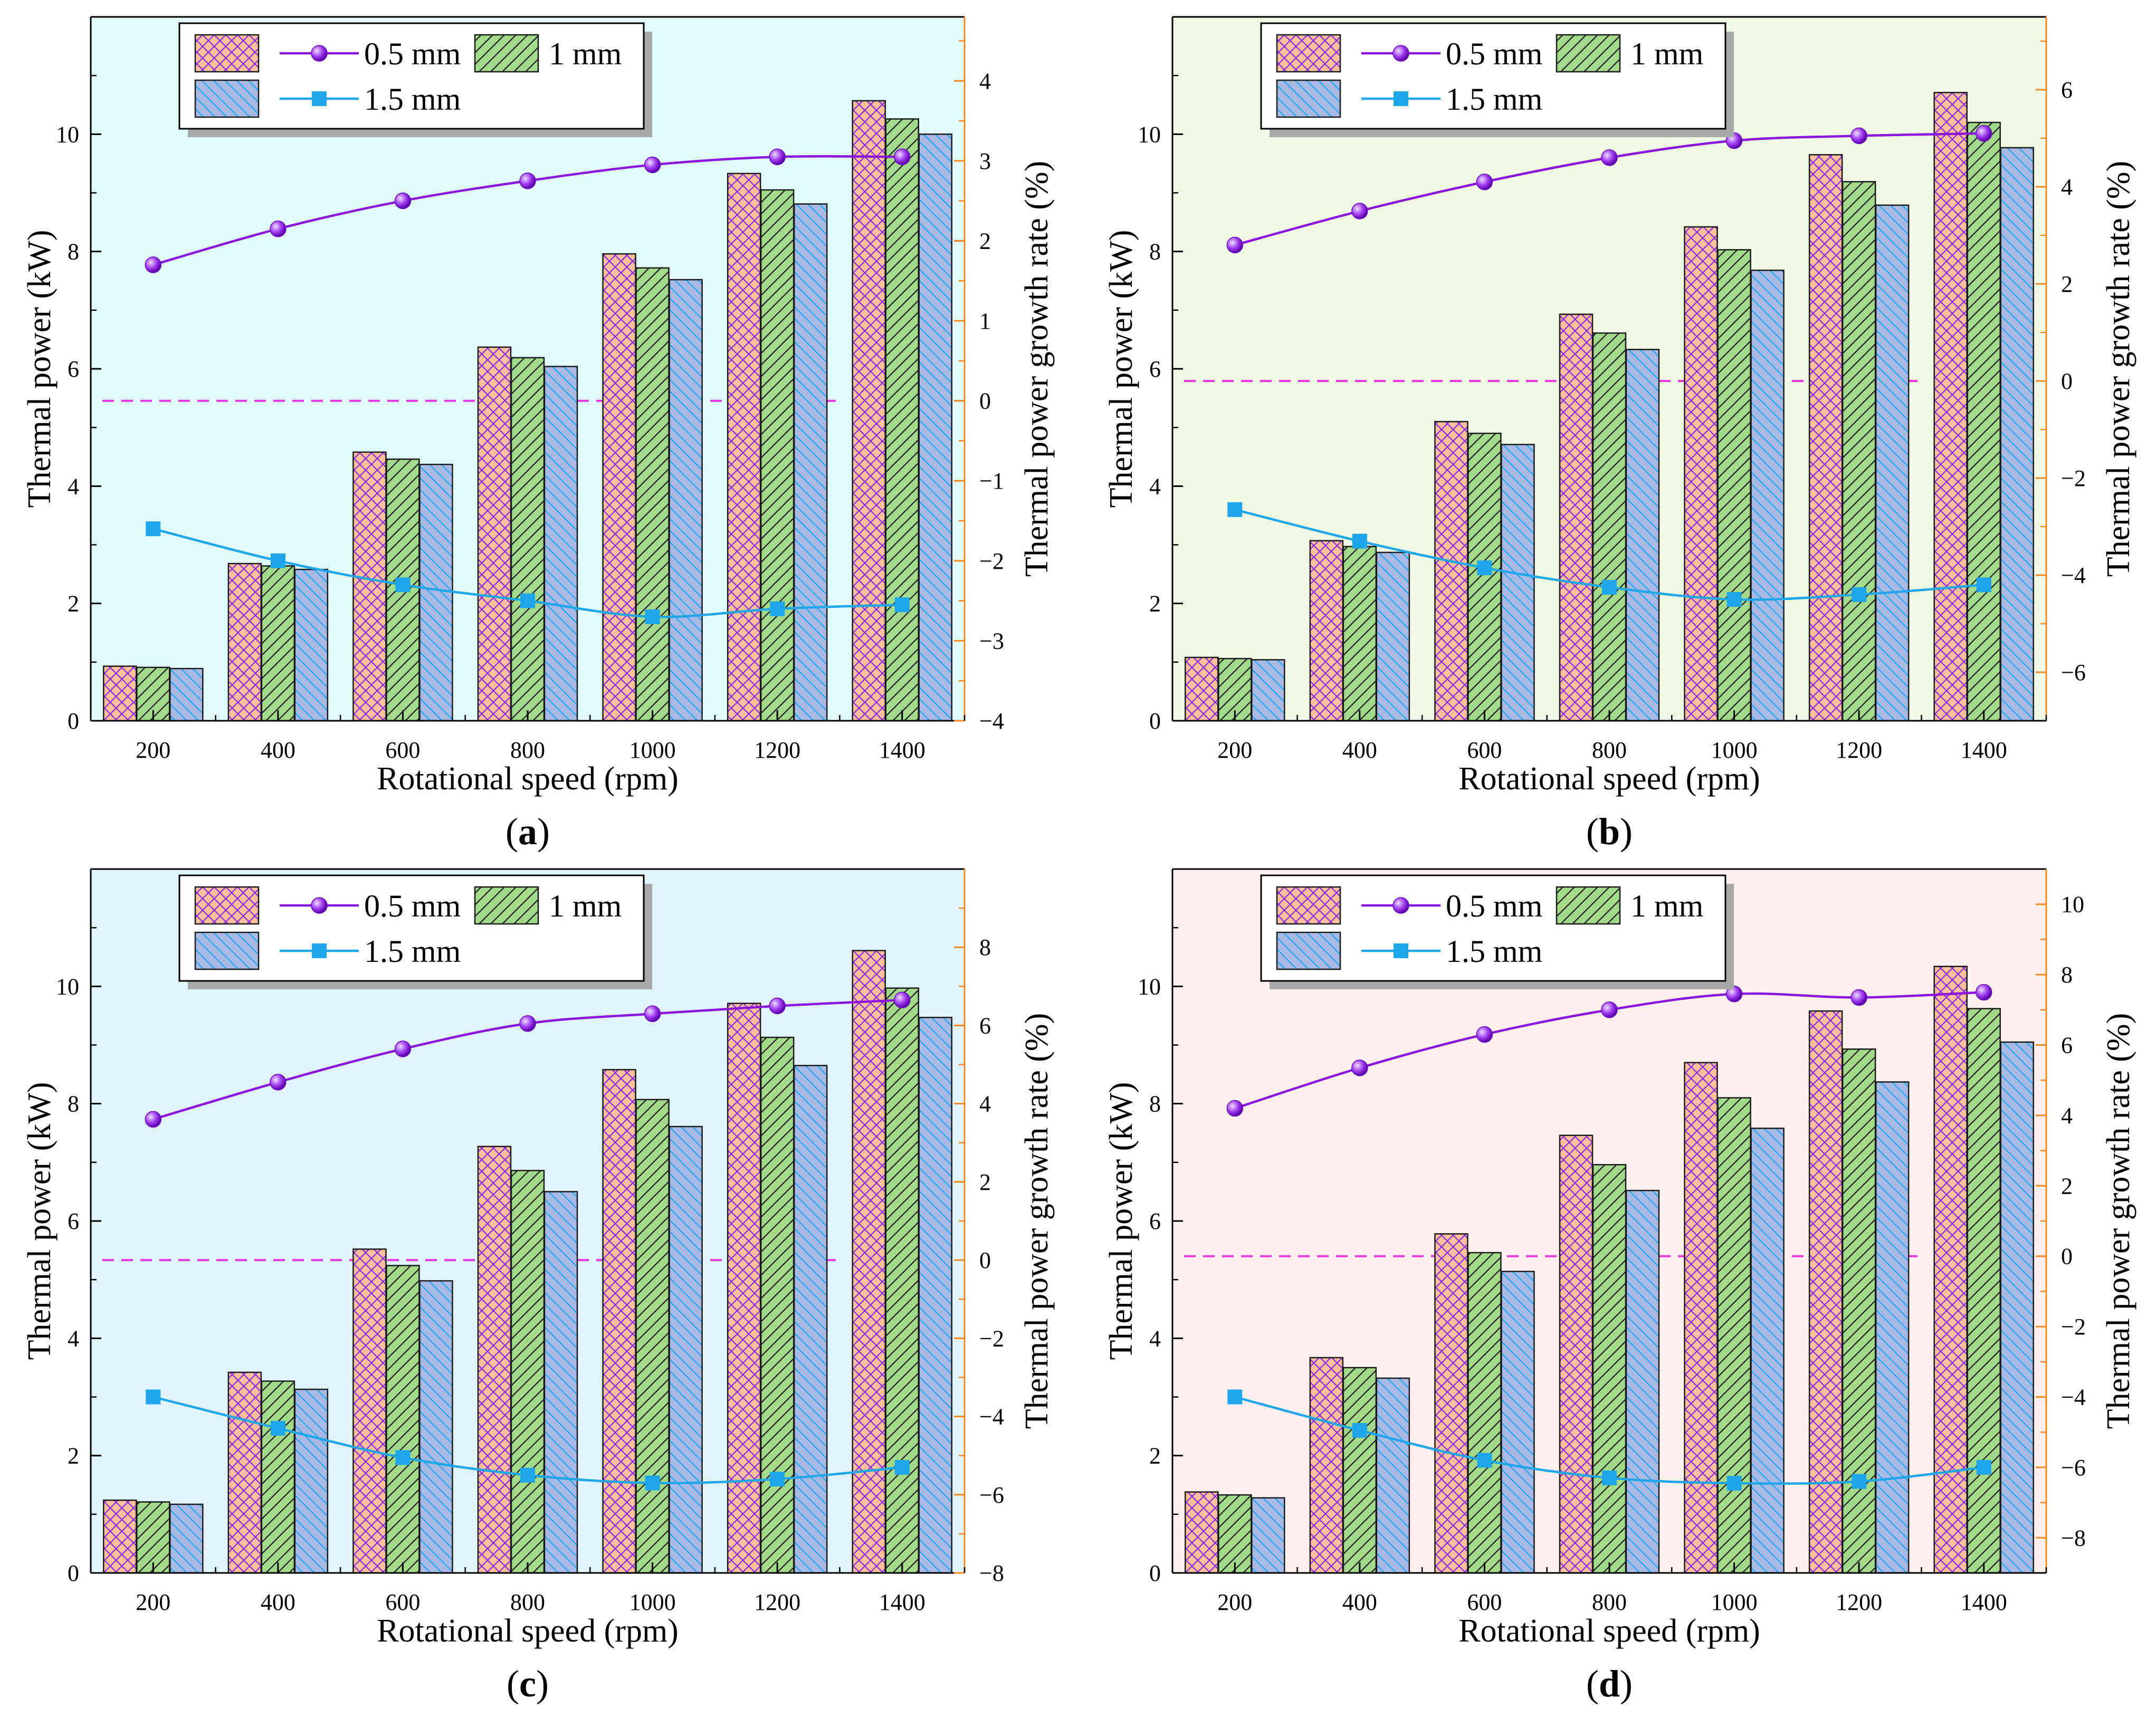 This screenshot has height=1727, width=2156. I want to click on right-tick-label: 8, so click(985, 947).